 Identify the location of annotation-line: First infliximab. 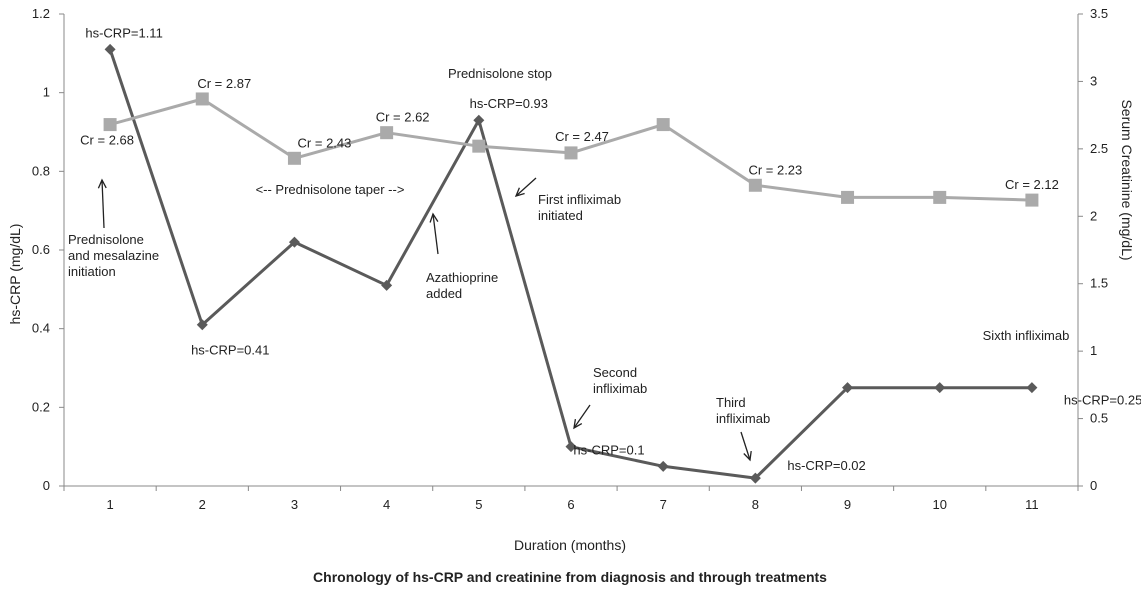
(579, 199).